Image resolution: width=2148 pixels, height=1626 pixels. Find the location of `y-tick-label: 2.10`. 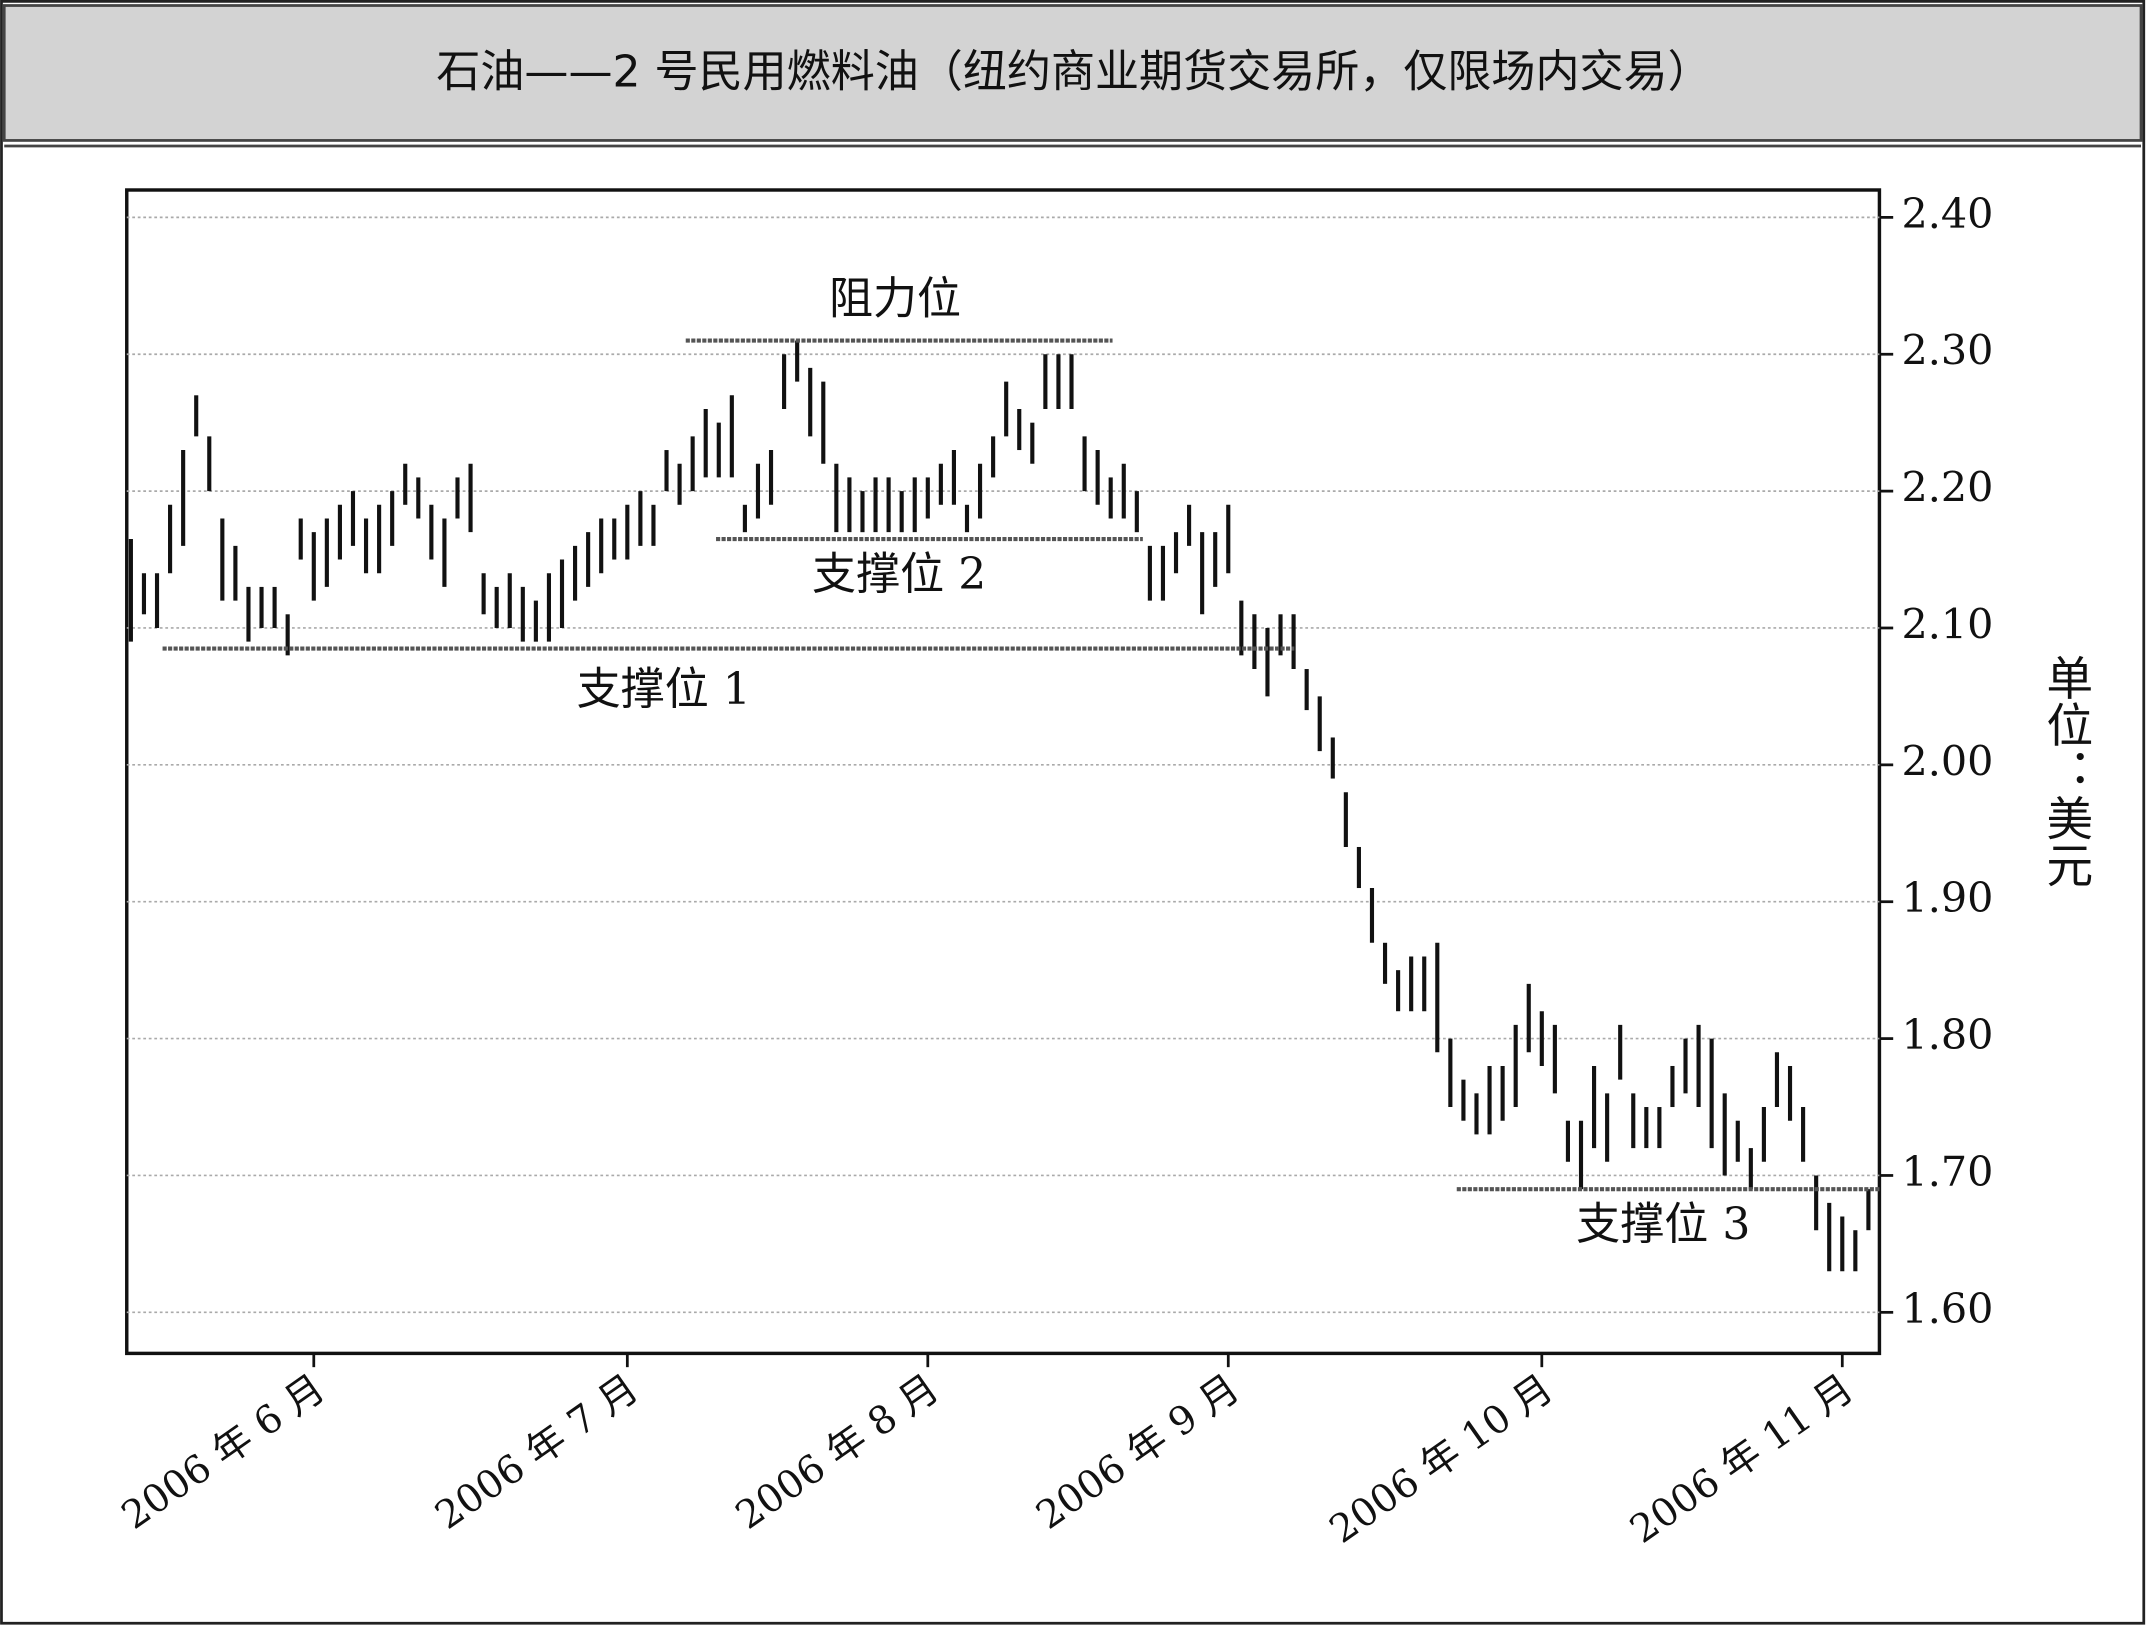

y-tick-label: 2.10 is located at coordinates (1947, 624).